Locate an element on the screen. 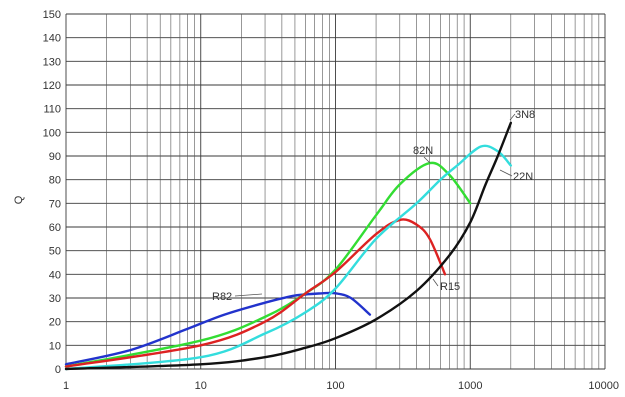 The height and width of the screenshot is (397, 625). series-label-3n8: 3N8 is located at coordinates (525, 115).